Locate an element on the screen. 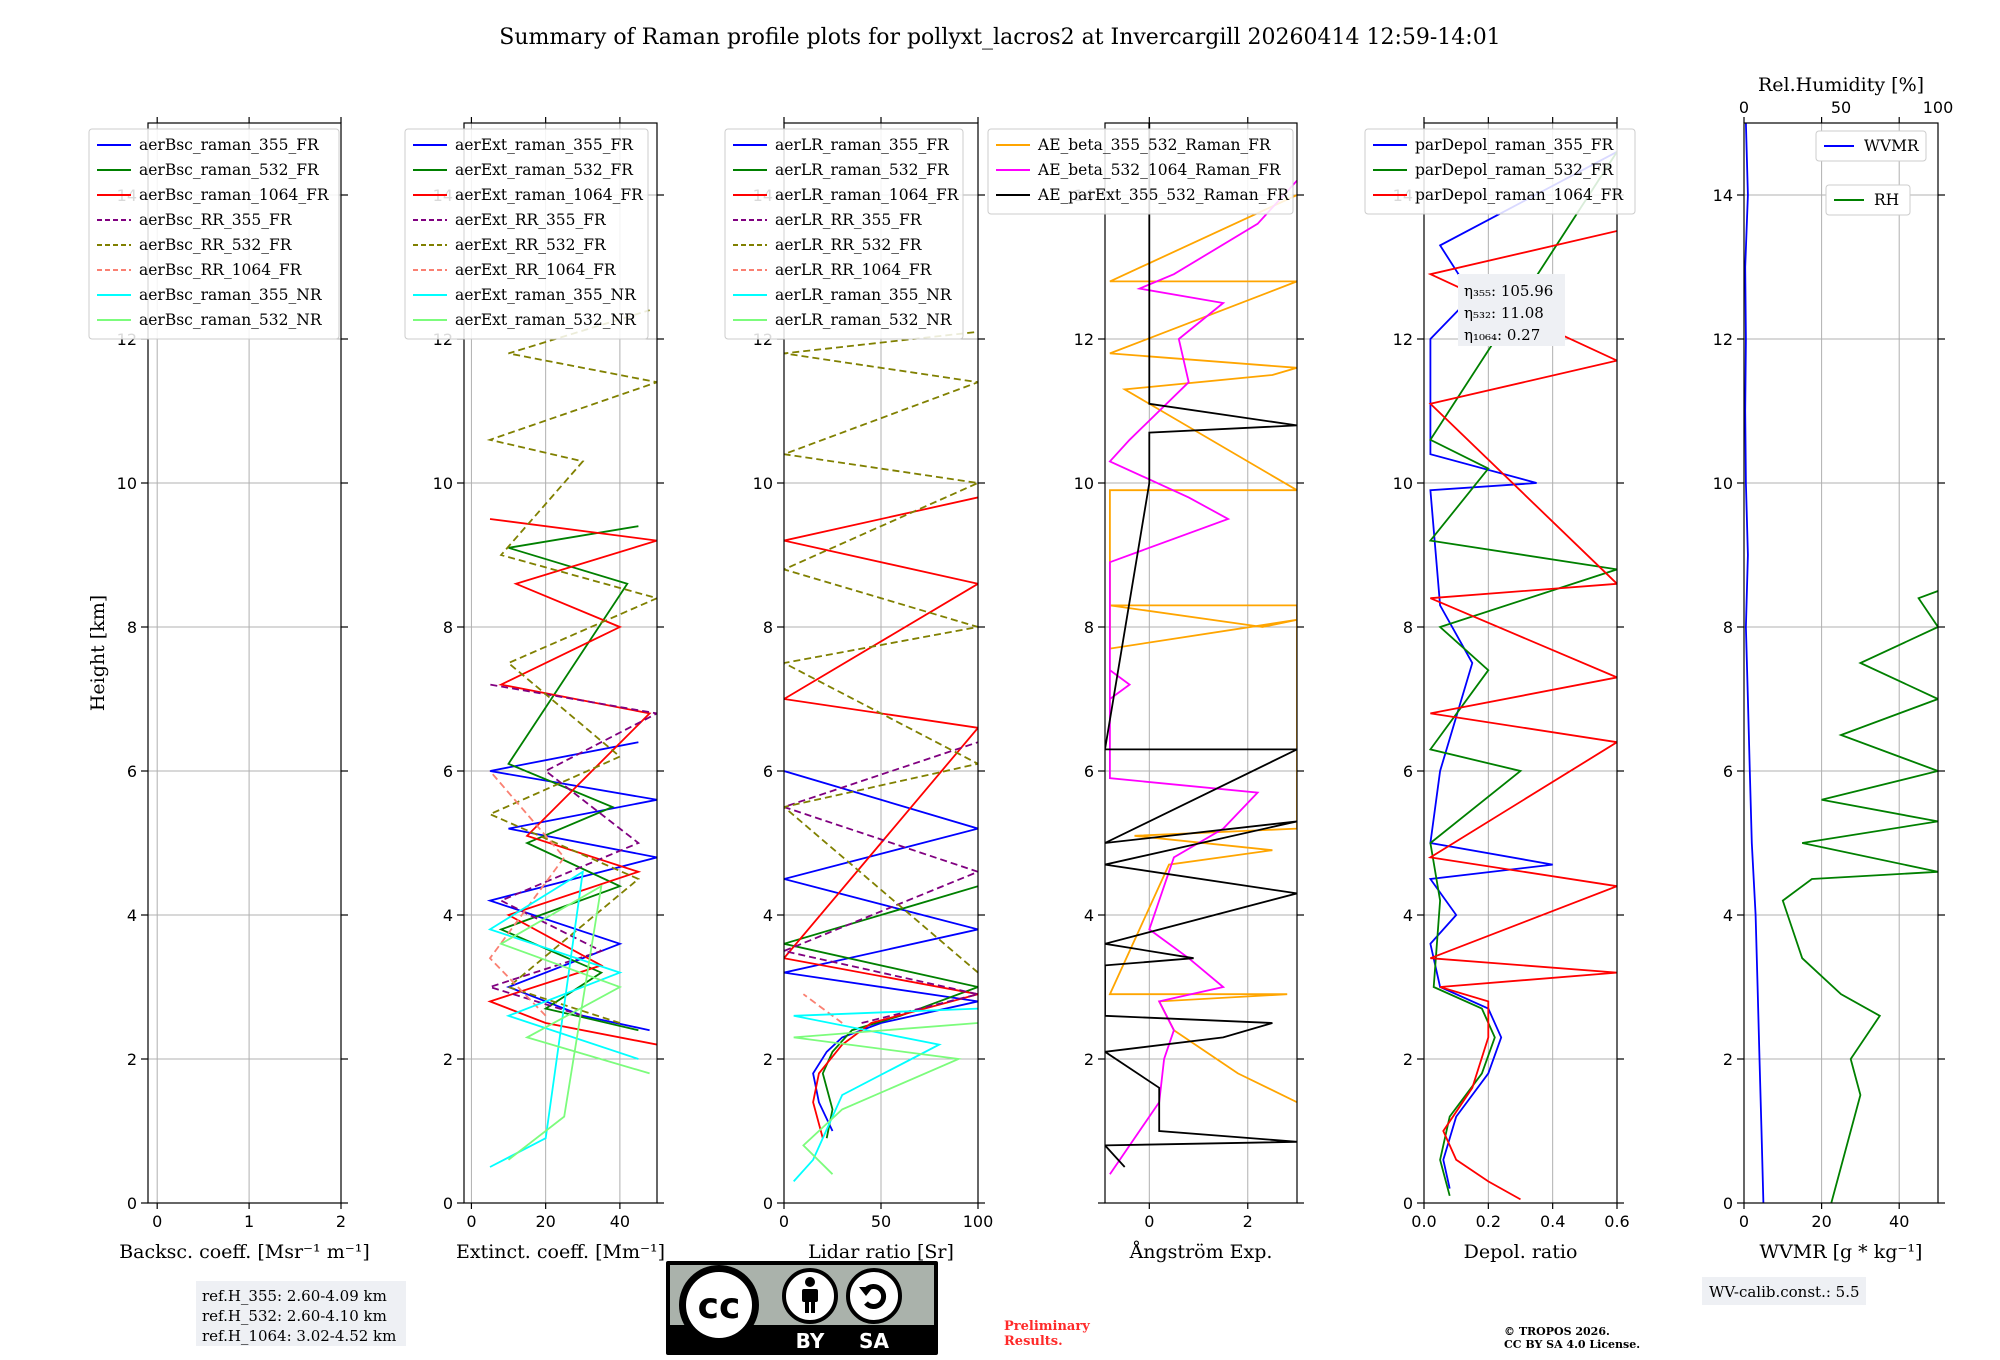 The width and height of the screenshot is (2000, 1360). legend-label-AE_parExt_355_532_Raman_FR: AE_parExt_355_532_Raman_FR is located at coordinates (1163, 195).